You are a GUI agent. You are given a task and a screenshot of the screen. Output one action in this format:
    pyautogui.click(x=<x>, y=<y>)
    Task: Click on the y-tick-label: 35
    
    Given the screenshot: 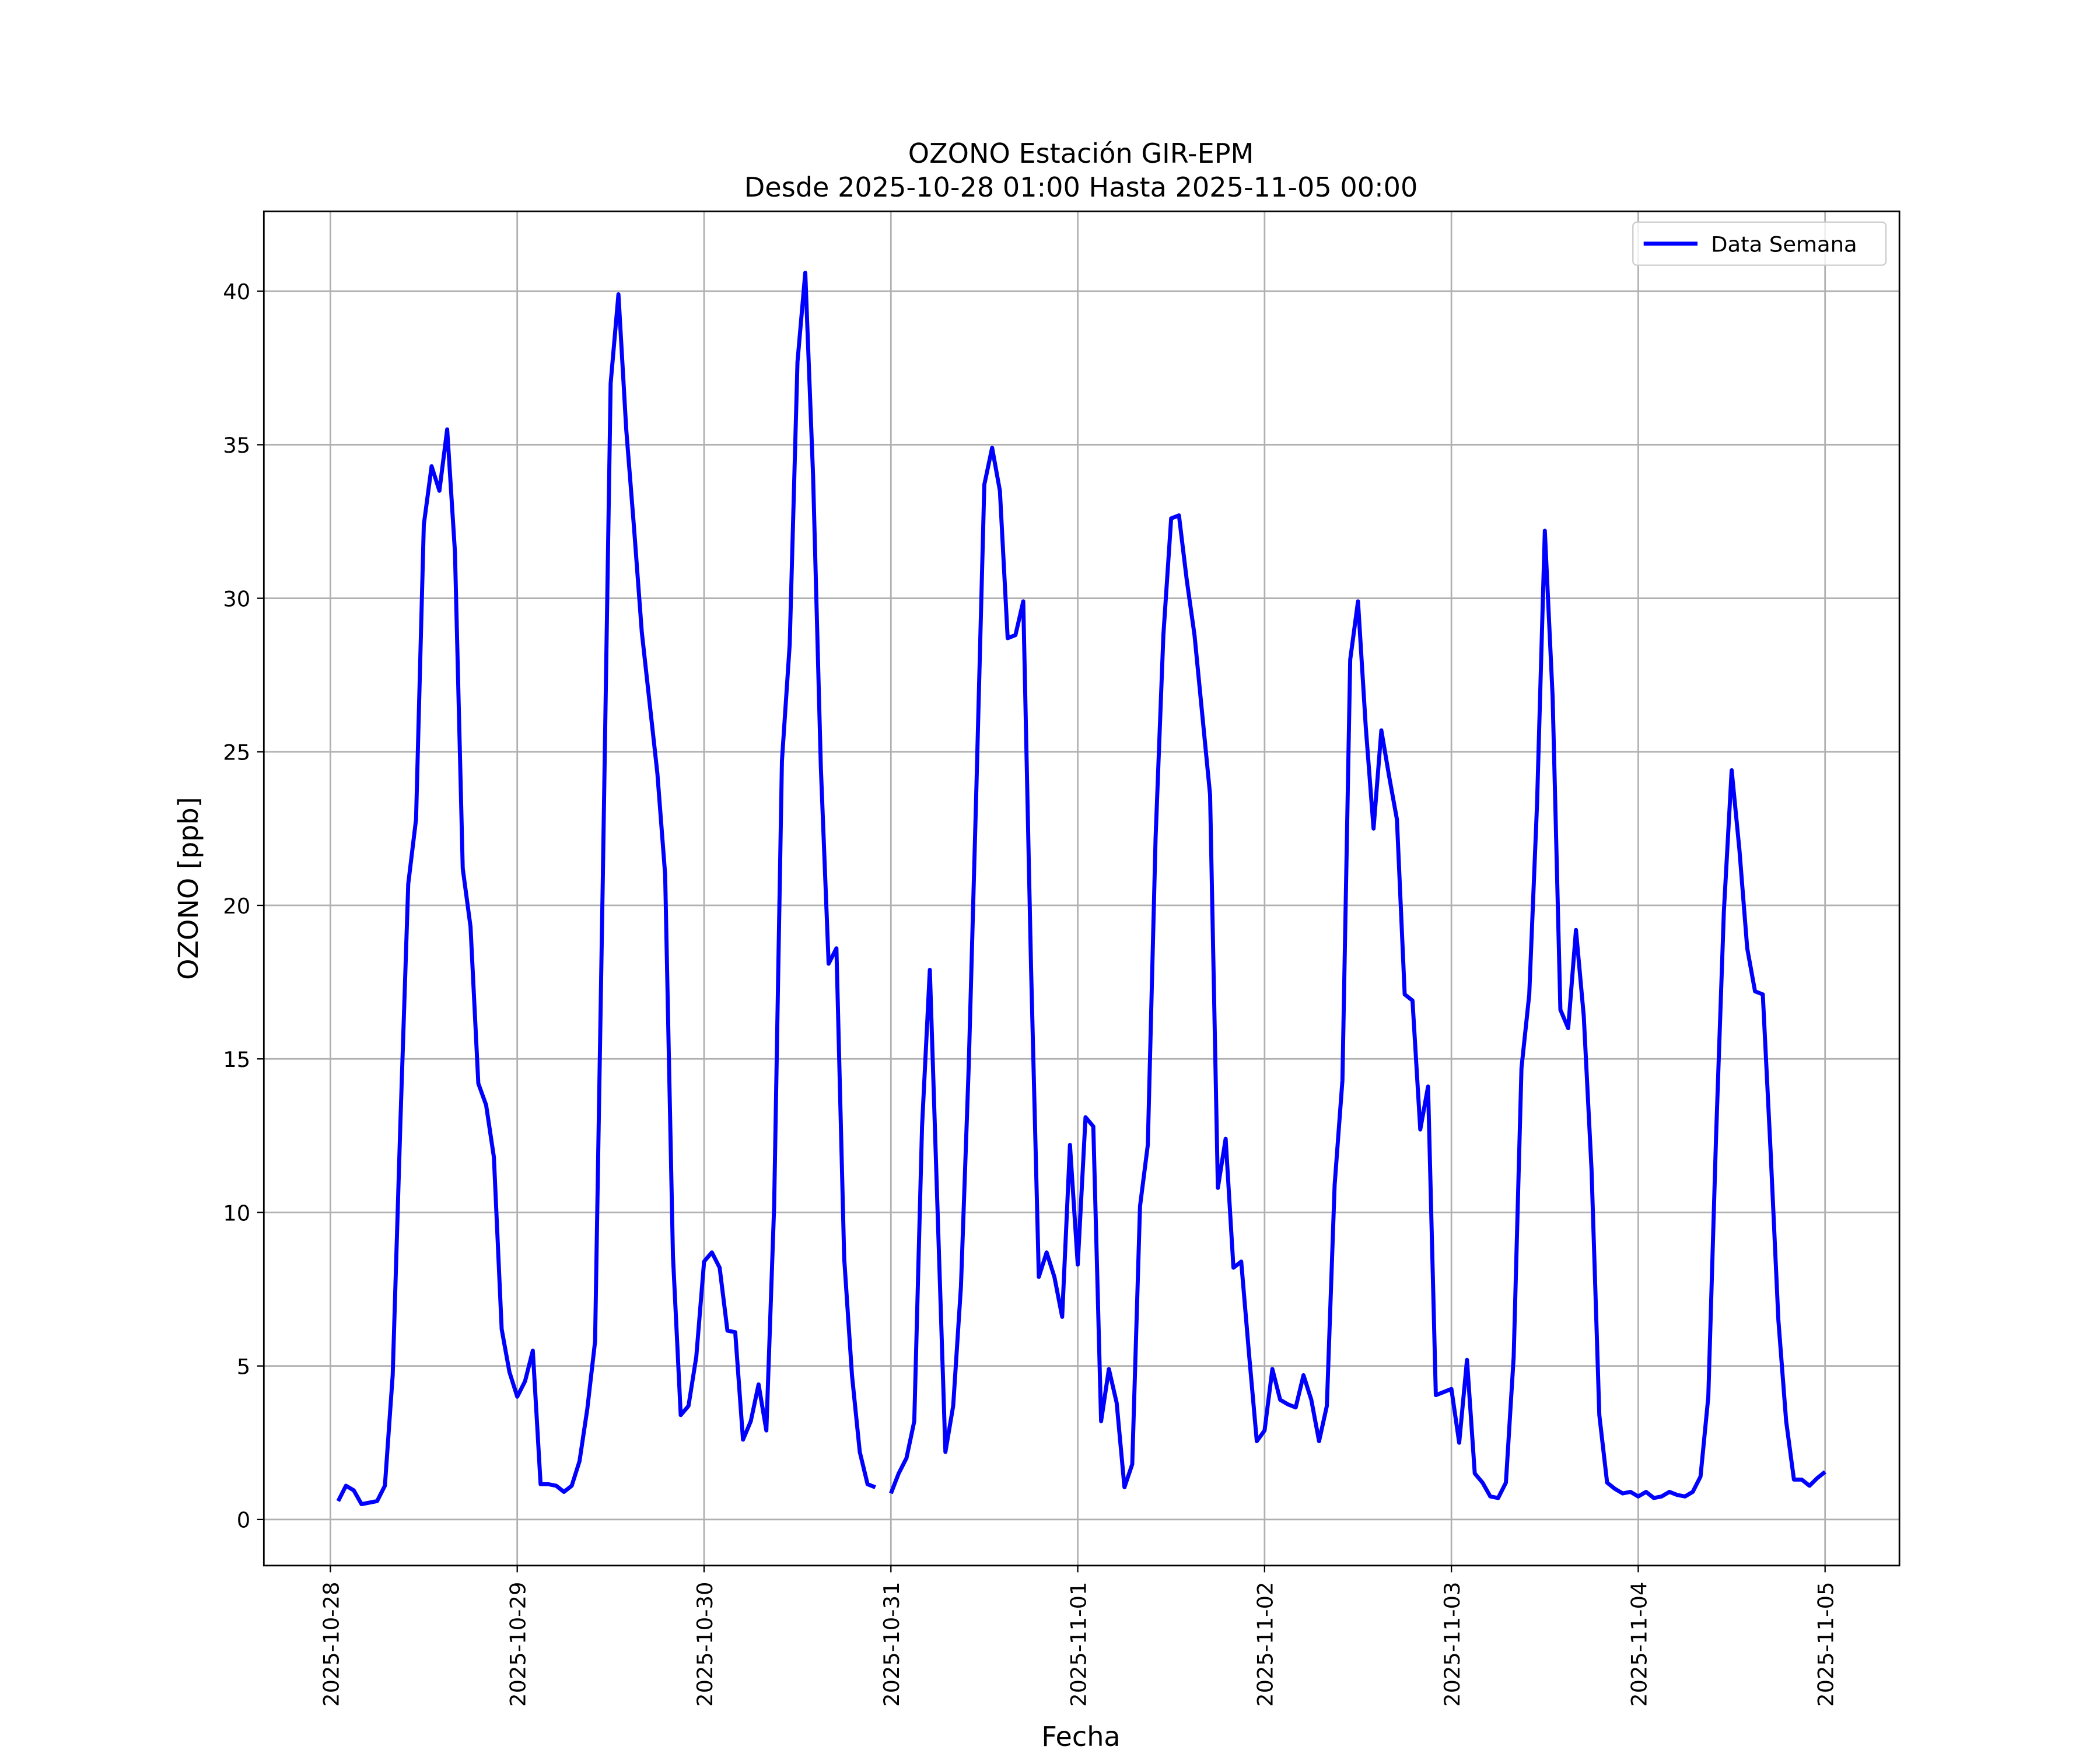 What is the action you would take?
    pyautogui.click(x=236, y=445)
    